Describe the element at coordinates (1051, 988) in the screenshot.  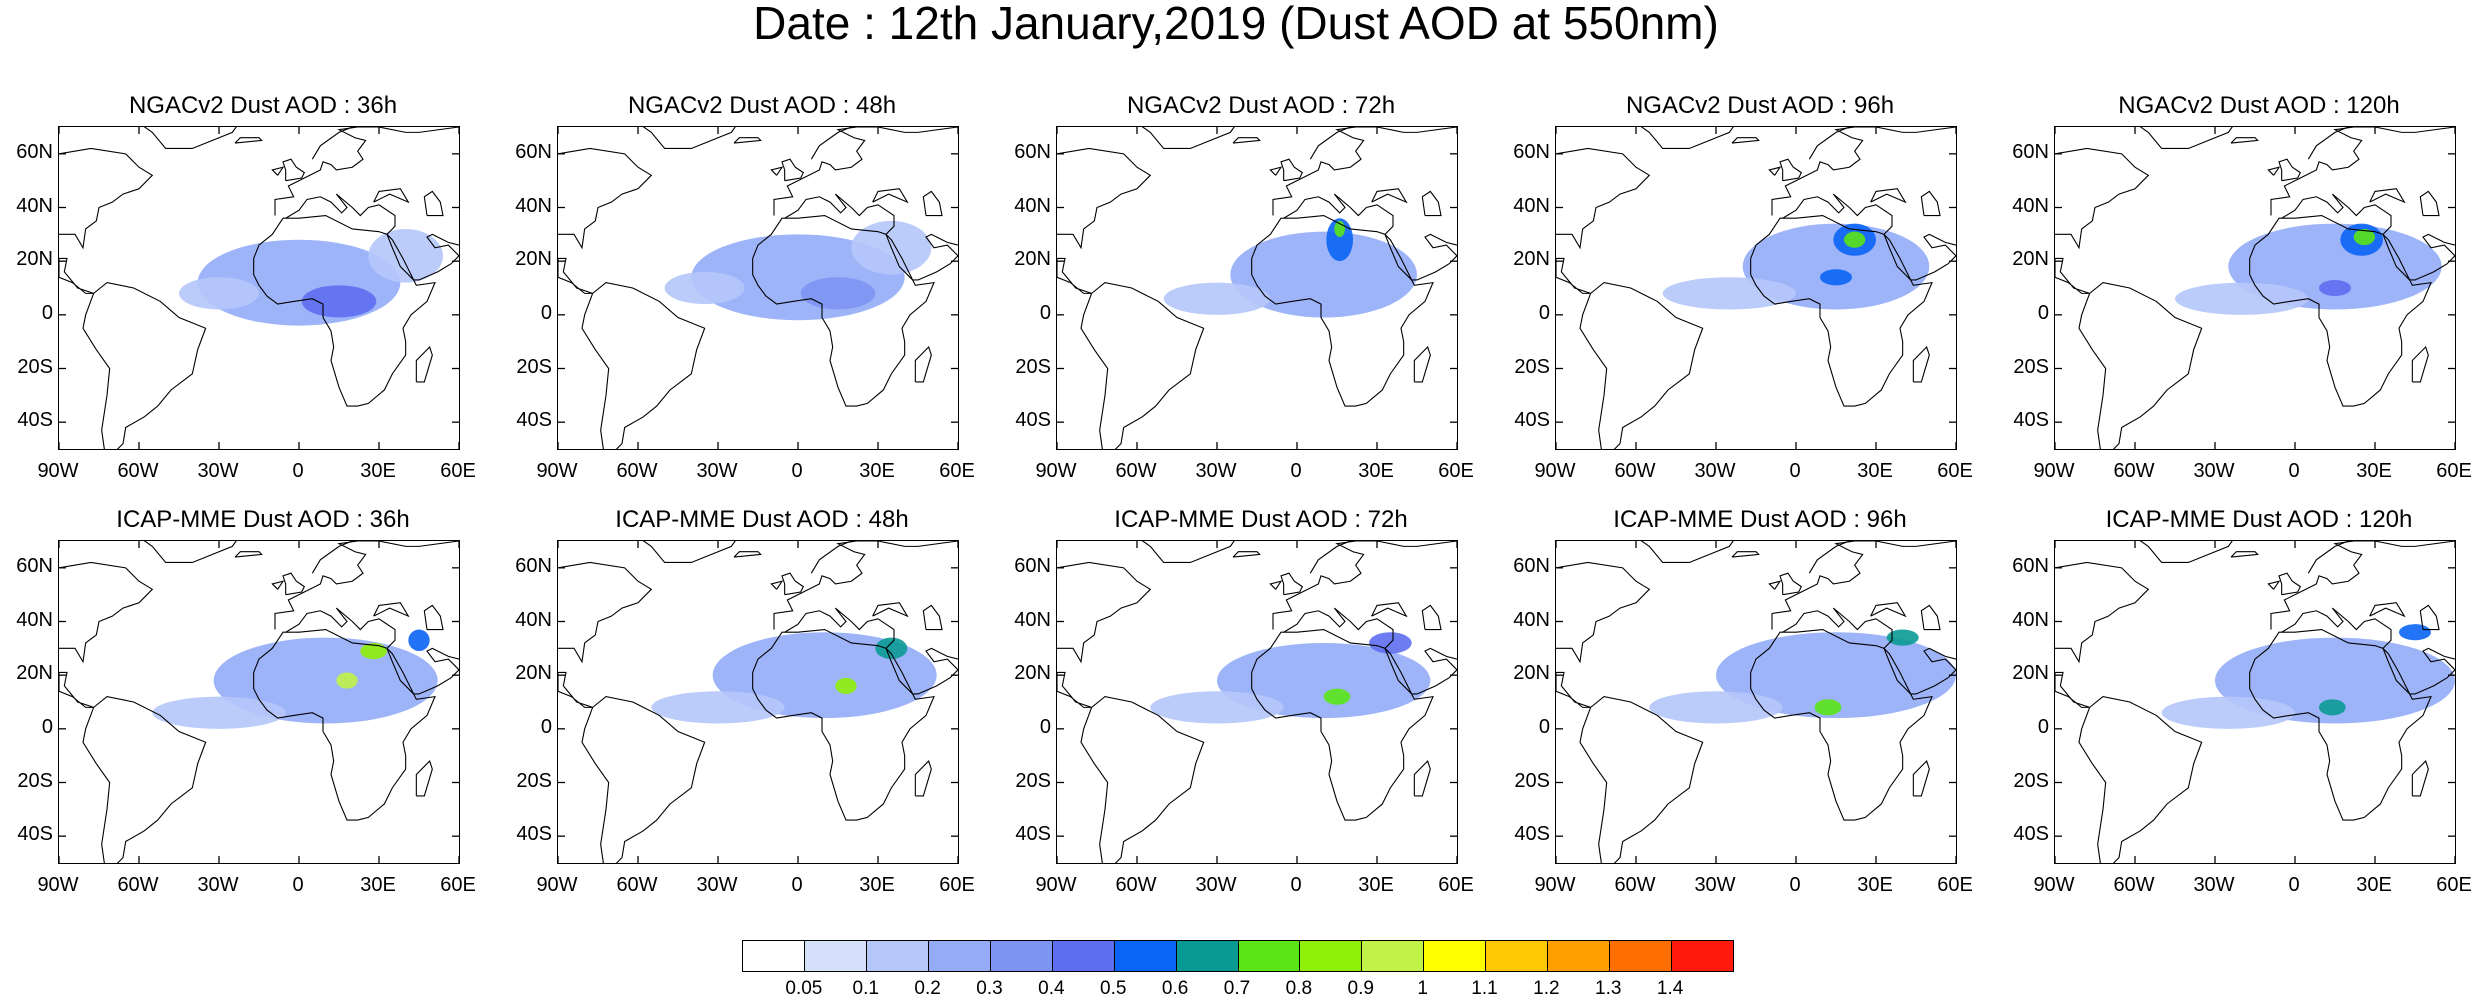
I see `colorbar-label: 0.4` at that location.